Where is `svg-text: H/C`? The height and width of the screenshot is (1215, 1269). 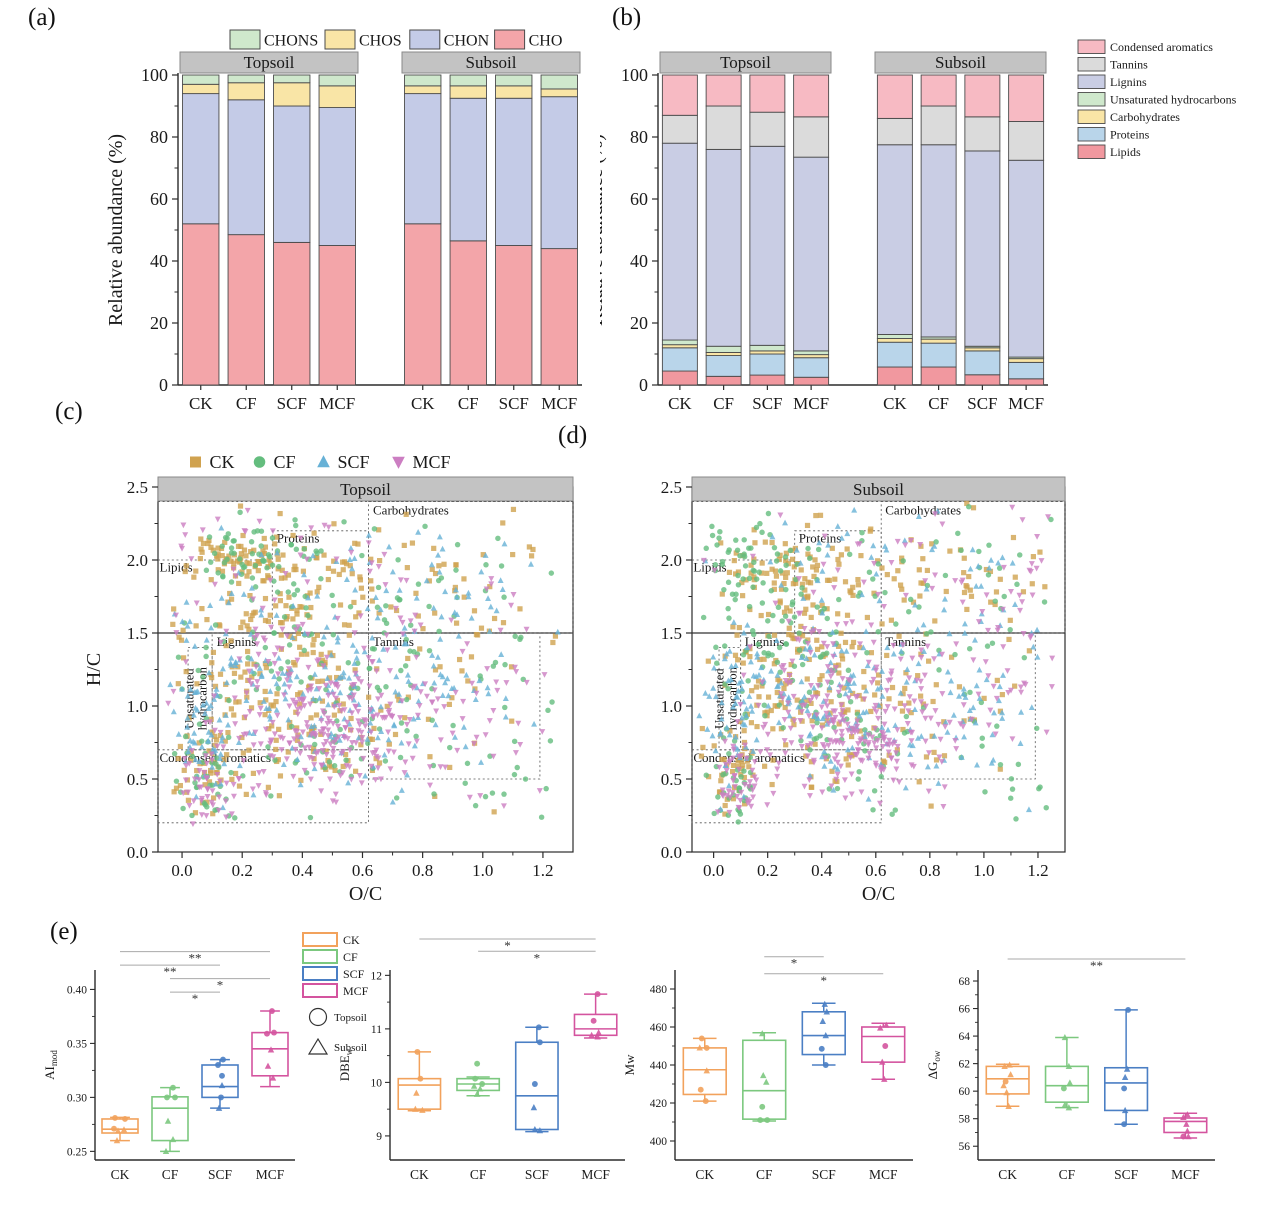 svg-text: H/C is located at coordinates (94, 669).